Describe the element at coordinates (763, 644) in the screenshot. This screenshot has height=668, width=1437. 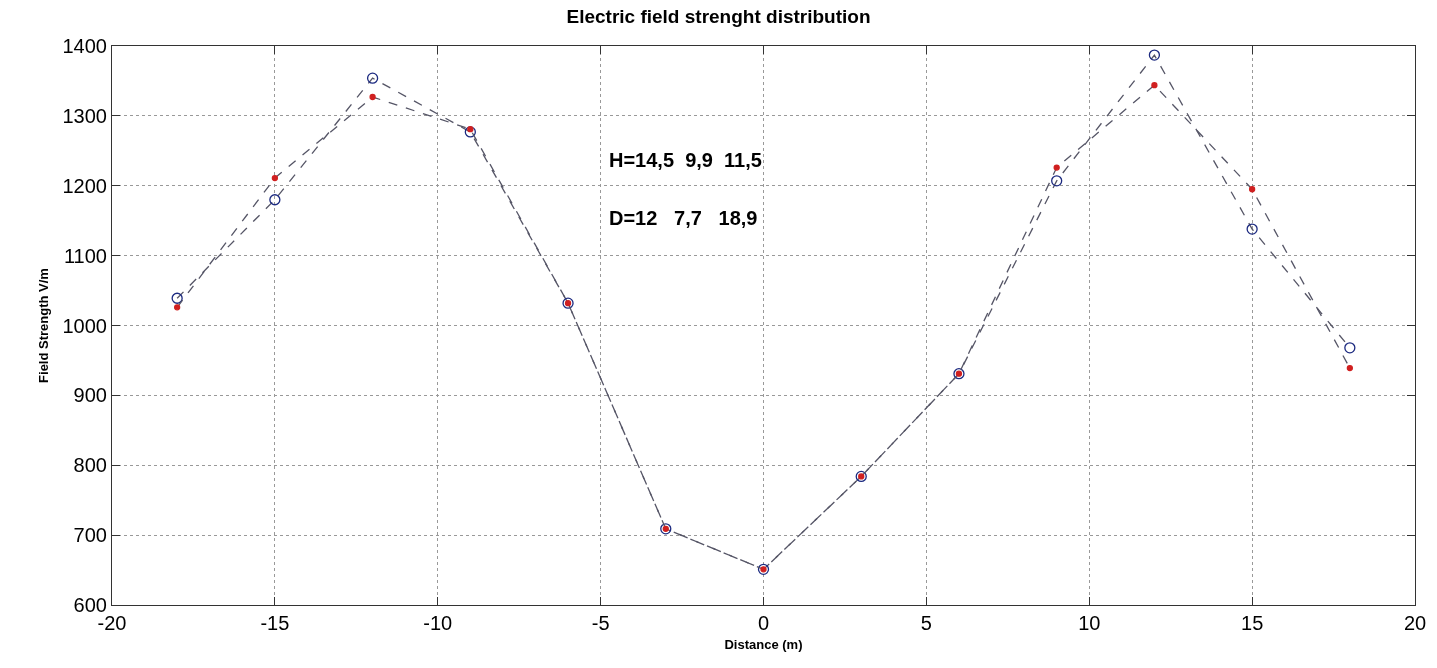
I see `x-axis-title: Distance (m)` at that location.